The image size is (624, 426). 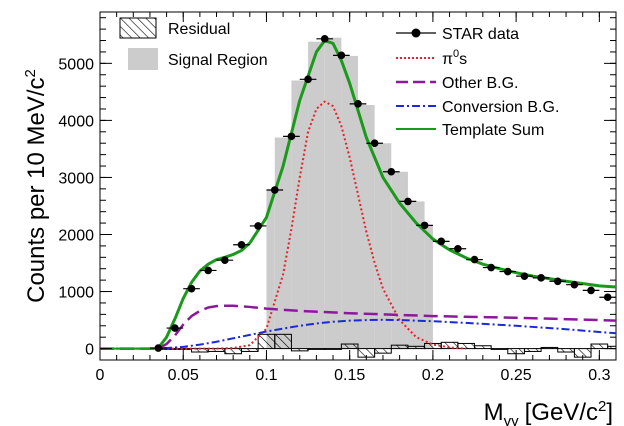 What do you see at coordinates (218, 60) in the screenshot?
I see `legend-signal-label: Signal Region` at bounding box center [218, 60].